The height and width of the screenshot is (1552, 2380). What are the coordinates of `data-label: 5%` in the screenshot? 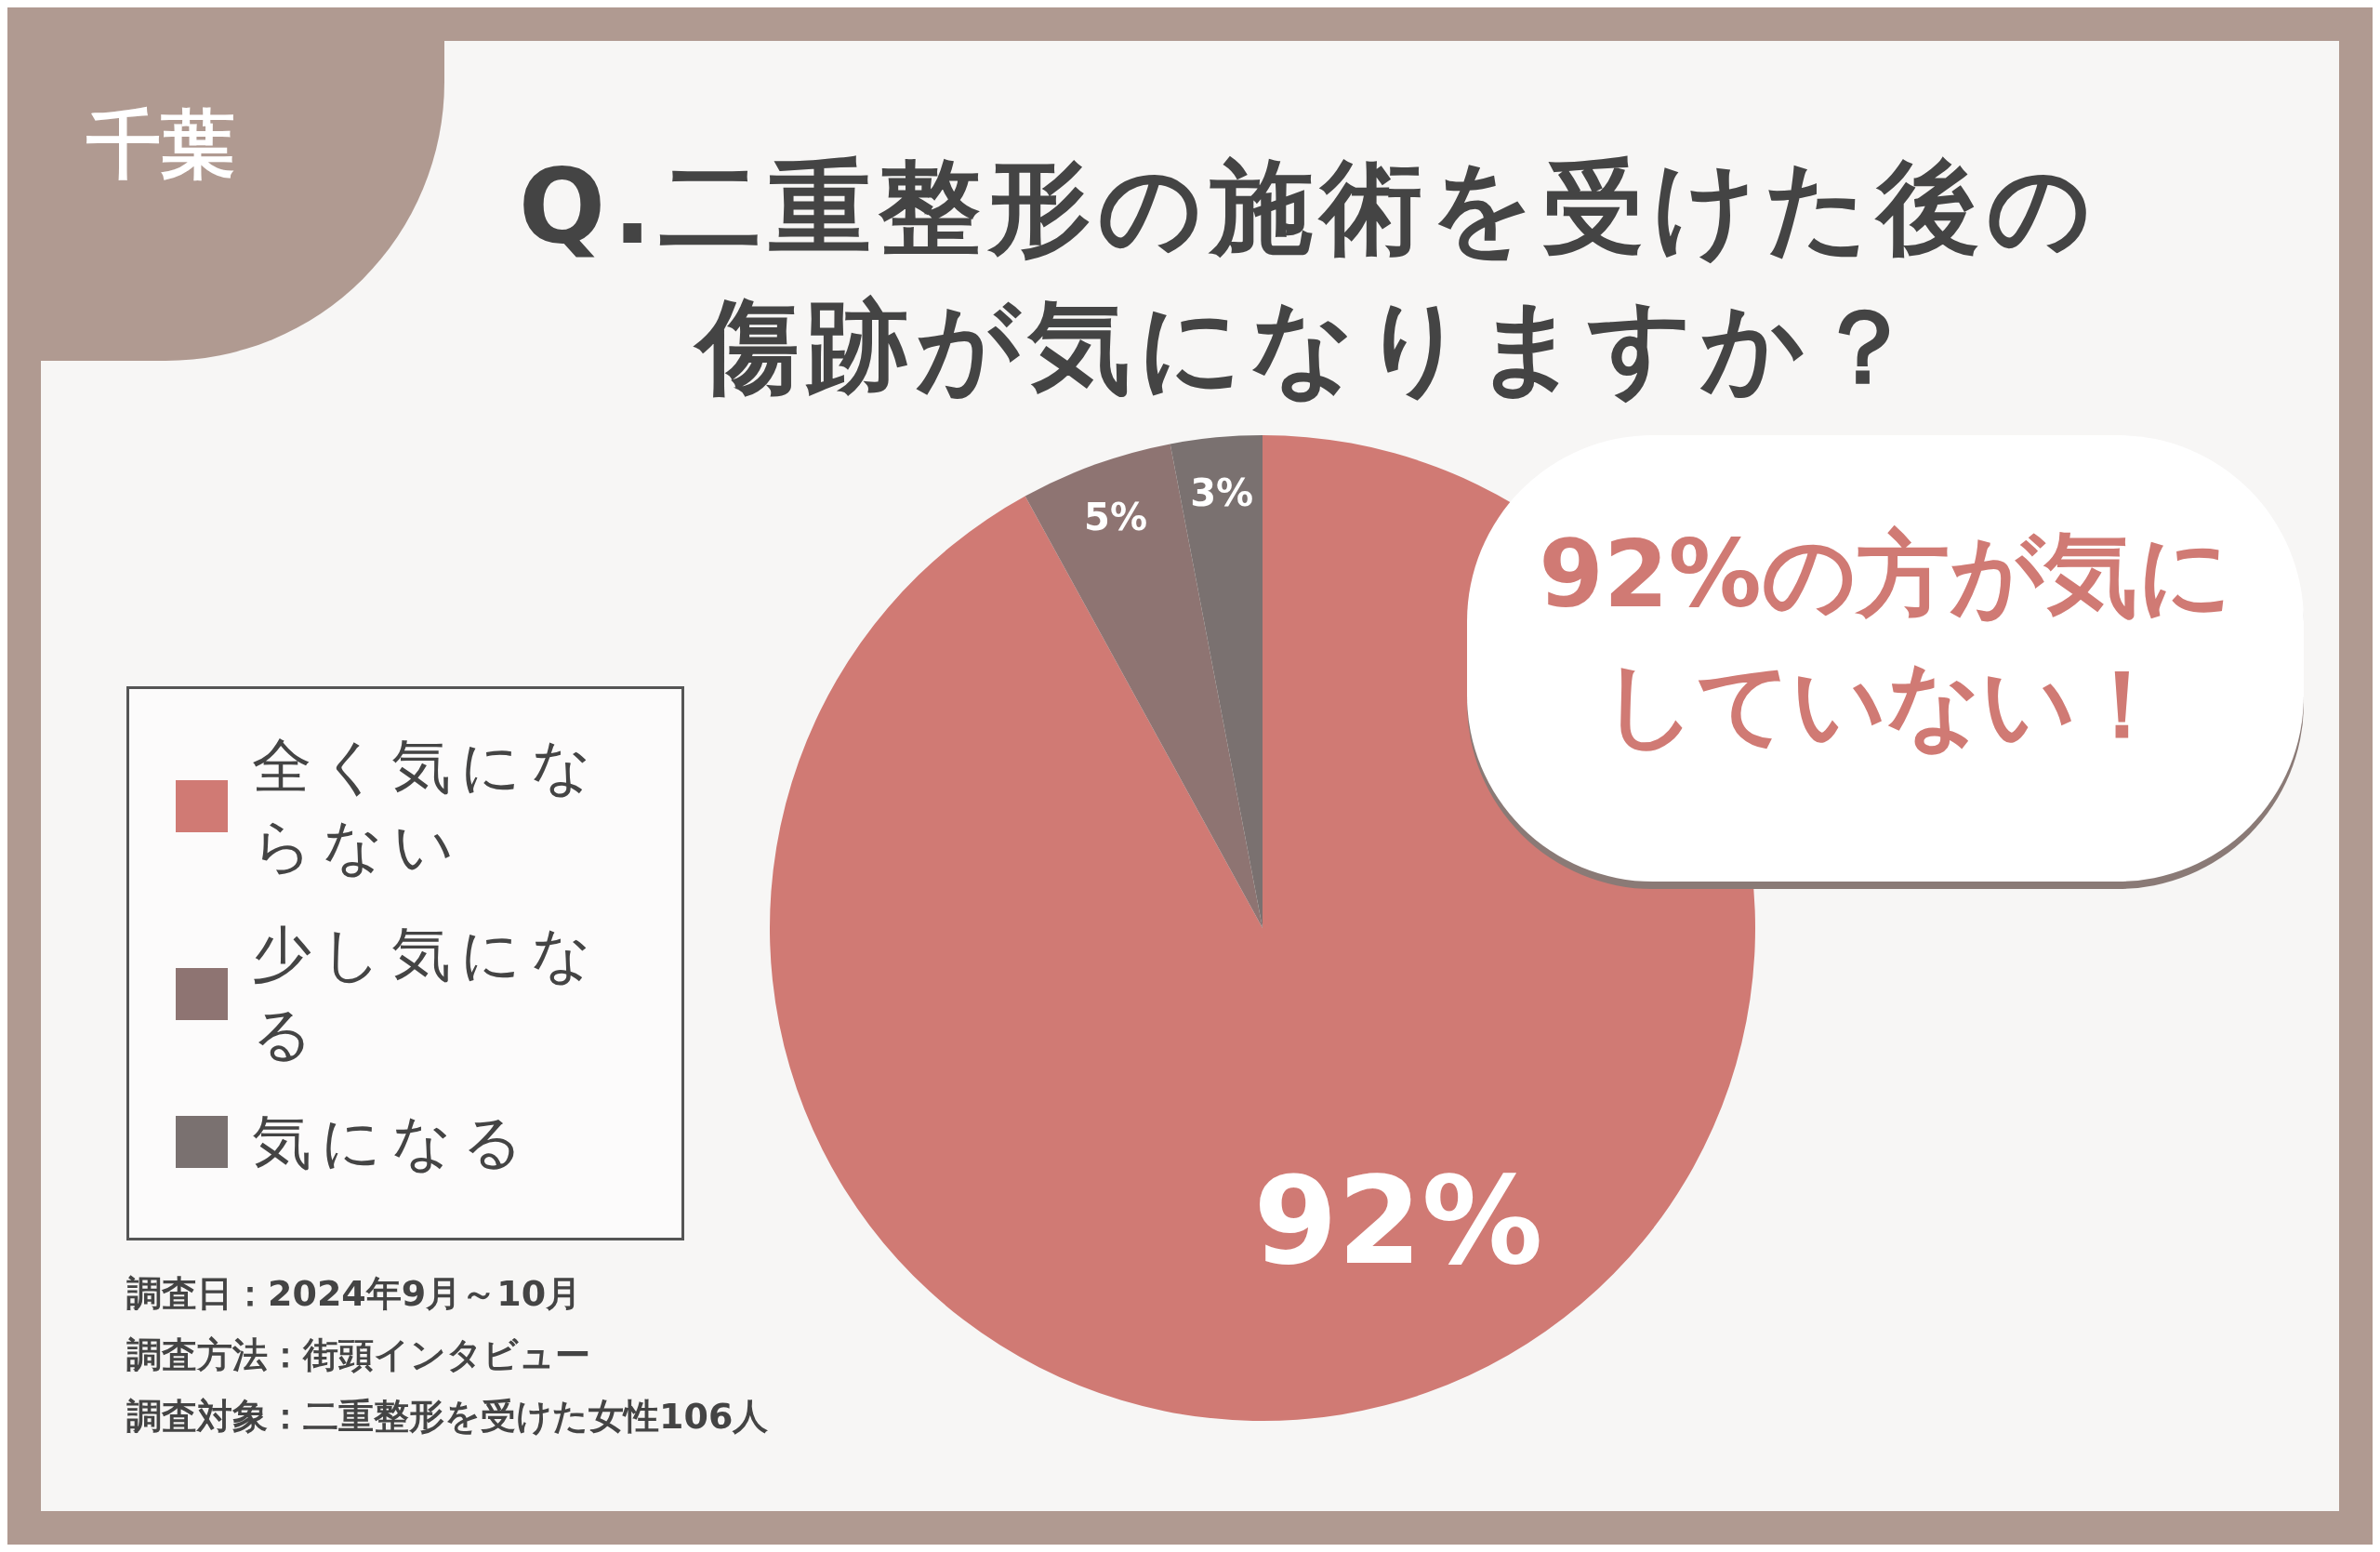 It's located at (1115, 516).